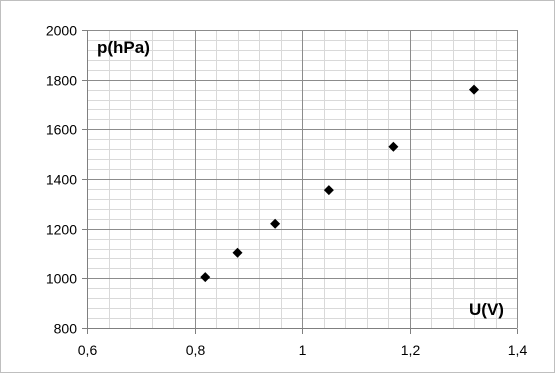 Image resolution: width=555 pixels, height=377 pixels. I want to click on y-tick-label: 2000, so click(61, 31).